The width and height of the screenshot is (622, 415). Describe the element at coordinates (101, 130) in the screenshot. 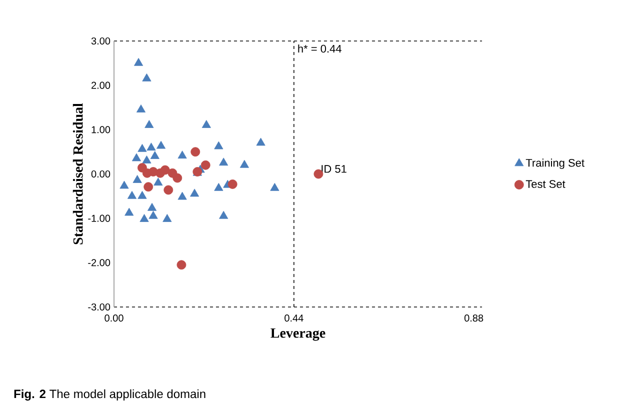

I see `y-tick-label: 1.00` at that location.